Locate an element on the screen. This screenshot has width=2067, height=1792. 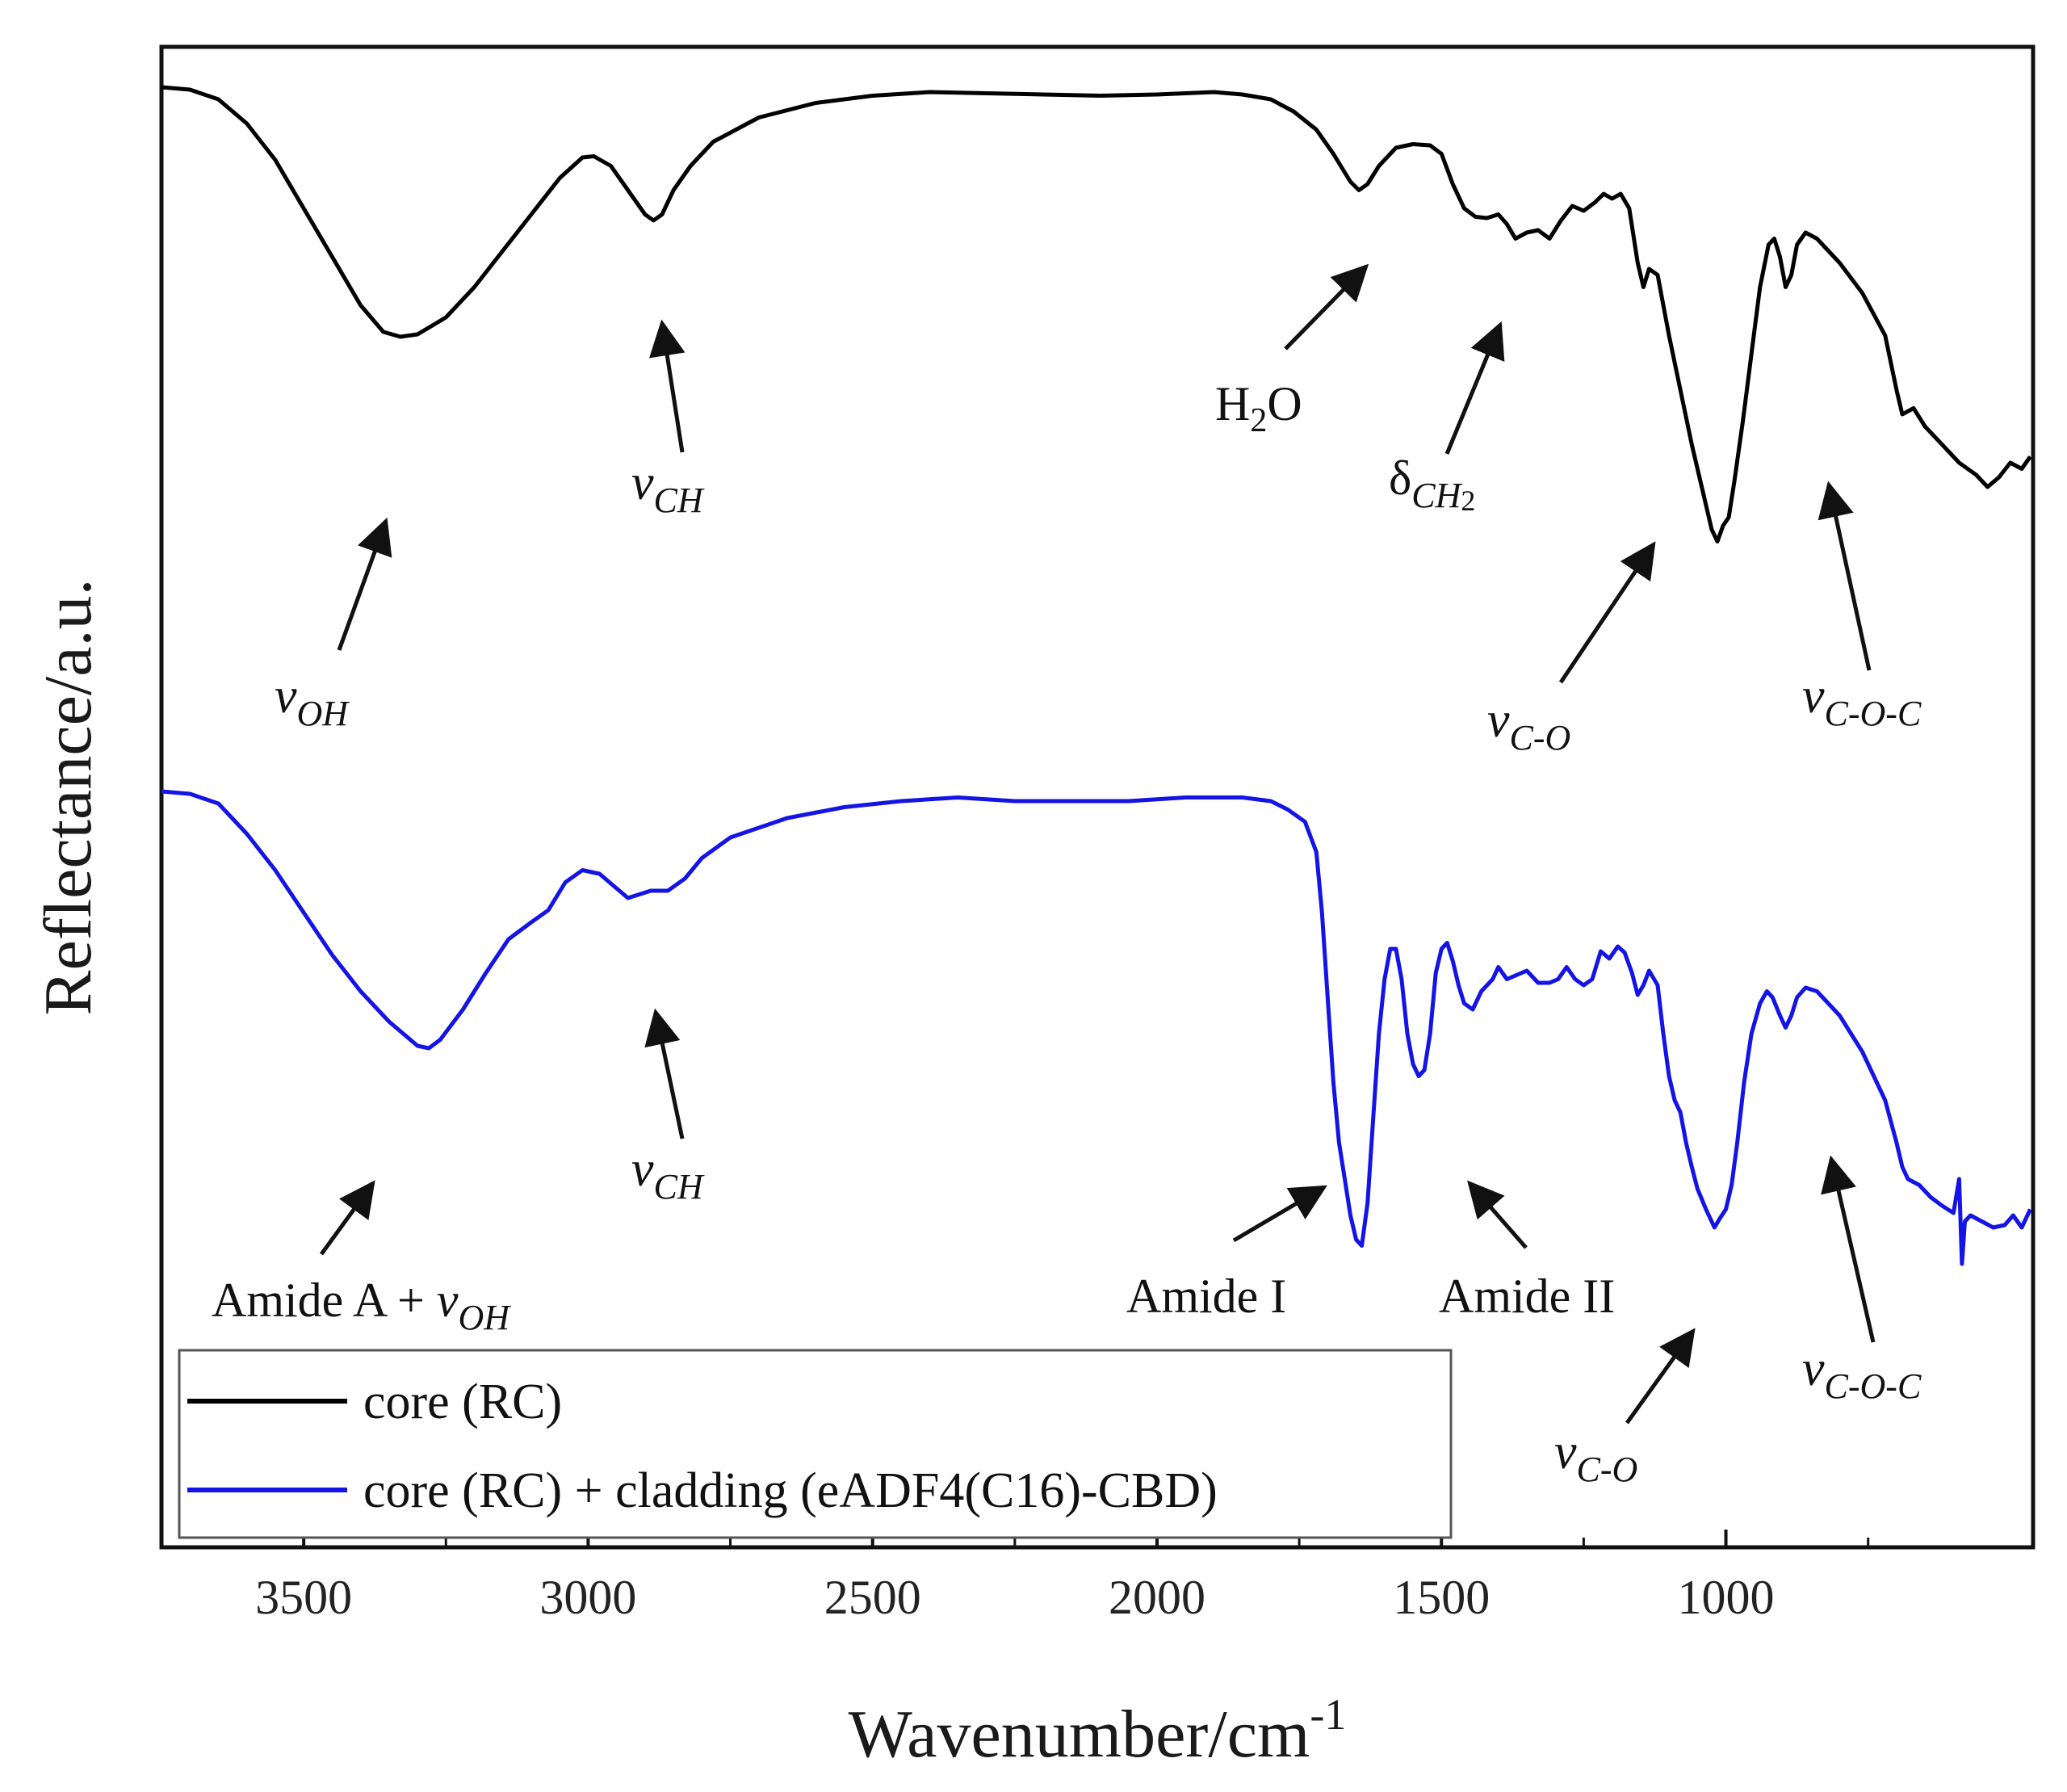
arrow-voh is located at coordinates (364, 584).